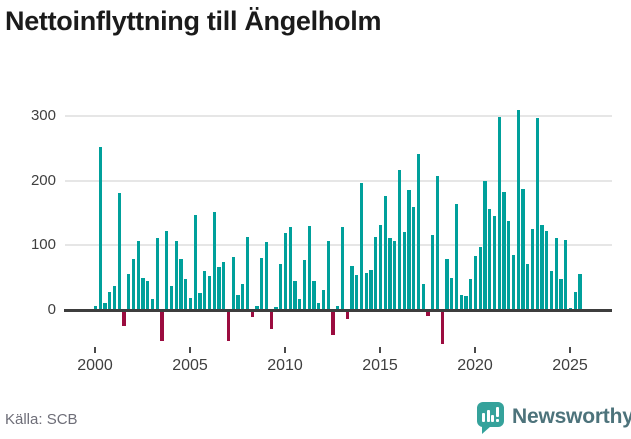 Image resolution: width=631 pixels, height=439 pixels. Describe the element at coordinates (442, 328) in the screenshot. I see `bar-2018-Q2` at that location.